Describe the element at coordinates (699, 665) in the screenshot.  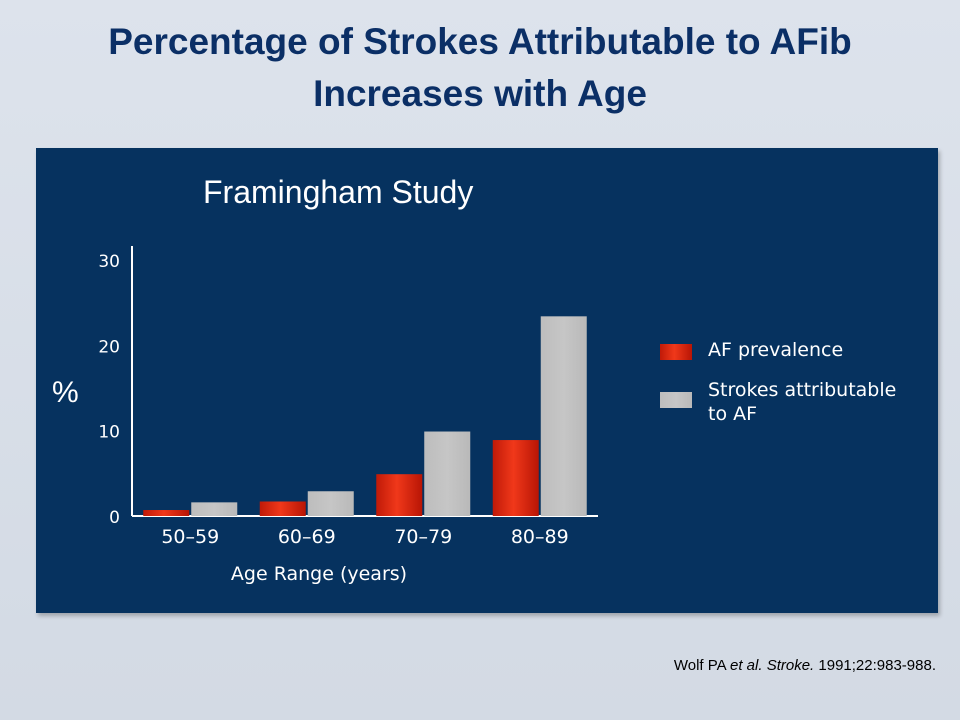
I see `citation-author: Wolf PA` at that location.